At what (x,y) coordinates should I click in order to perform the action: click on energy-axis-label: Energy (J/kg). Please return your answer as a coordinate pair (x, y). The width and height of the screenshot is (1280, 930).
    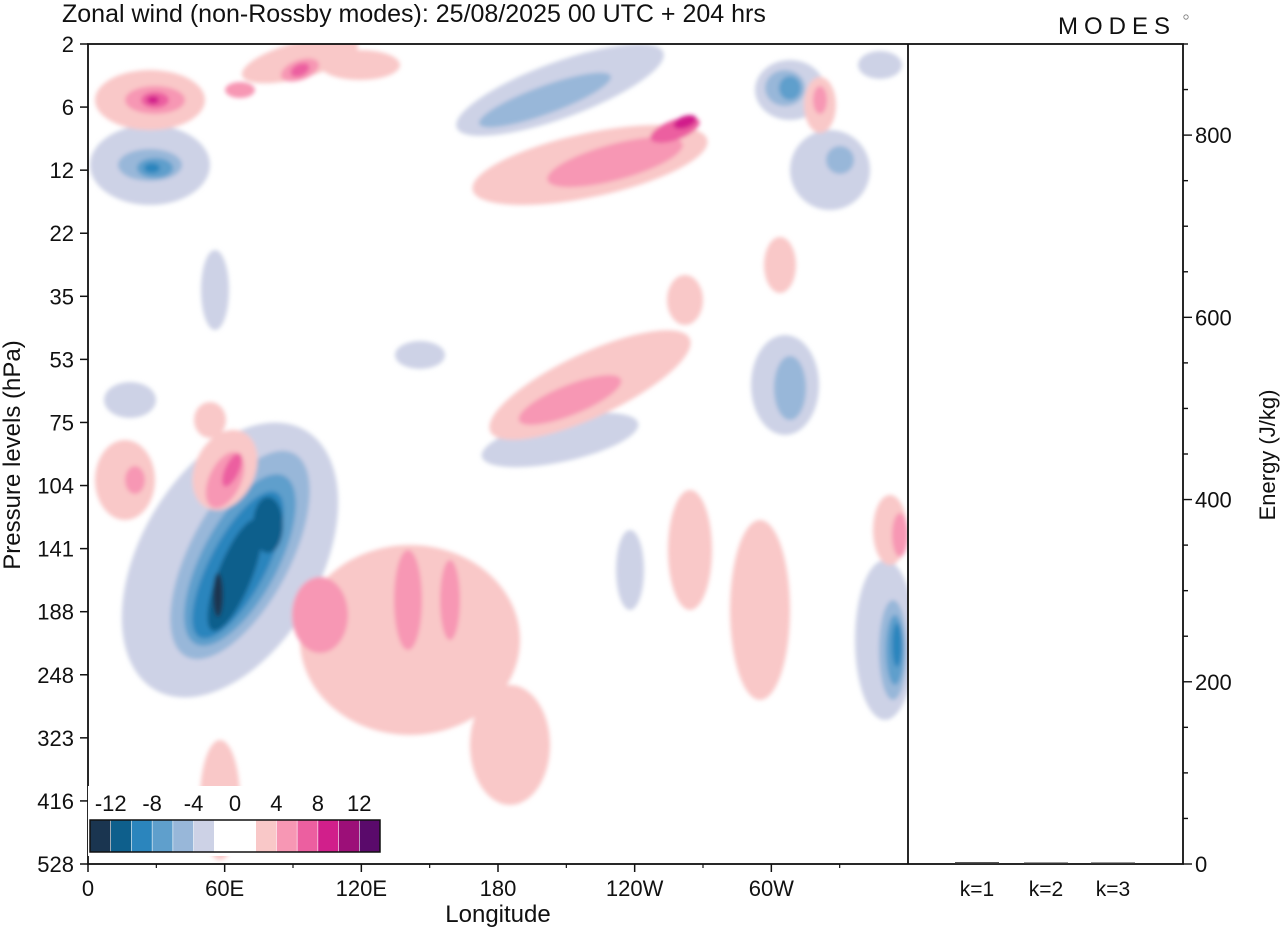
    Looking at the image, I should click on (1267, 455).